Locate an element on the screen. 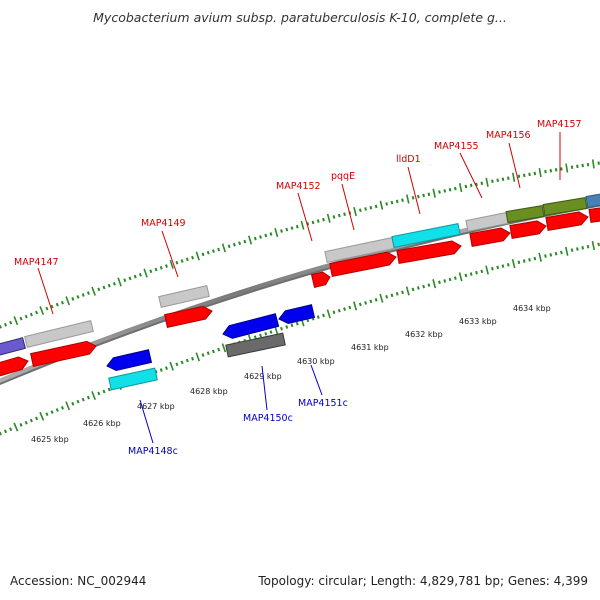 The height and width of the screenshot is (600, 600). scale-label: 4632 kbp is located at coordinates (424, 334).